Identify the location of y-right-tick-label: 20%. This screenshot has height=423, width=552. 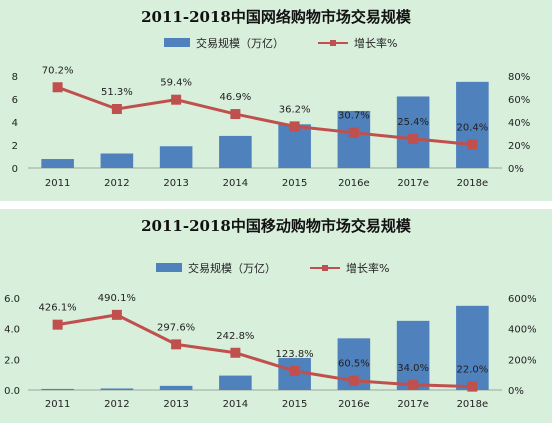
(519, 146).